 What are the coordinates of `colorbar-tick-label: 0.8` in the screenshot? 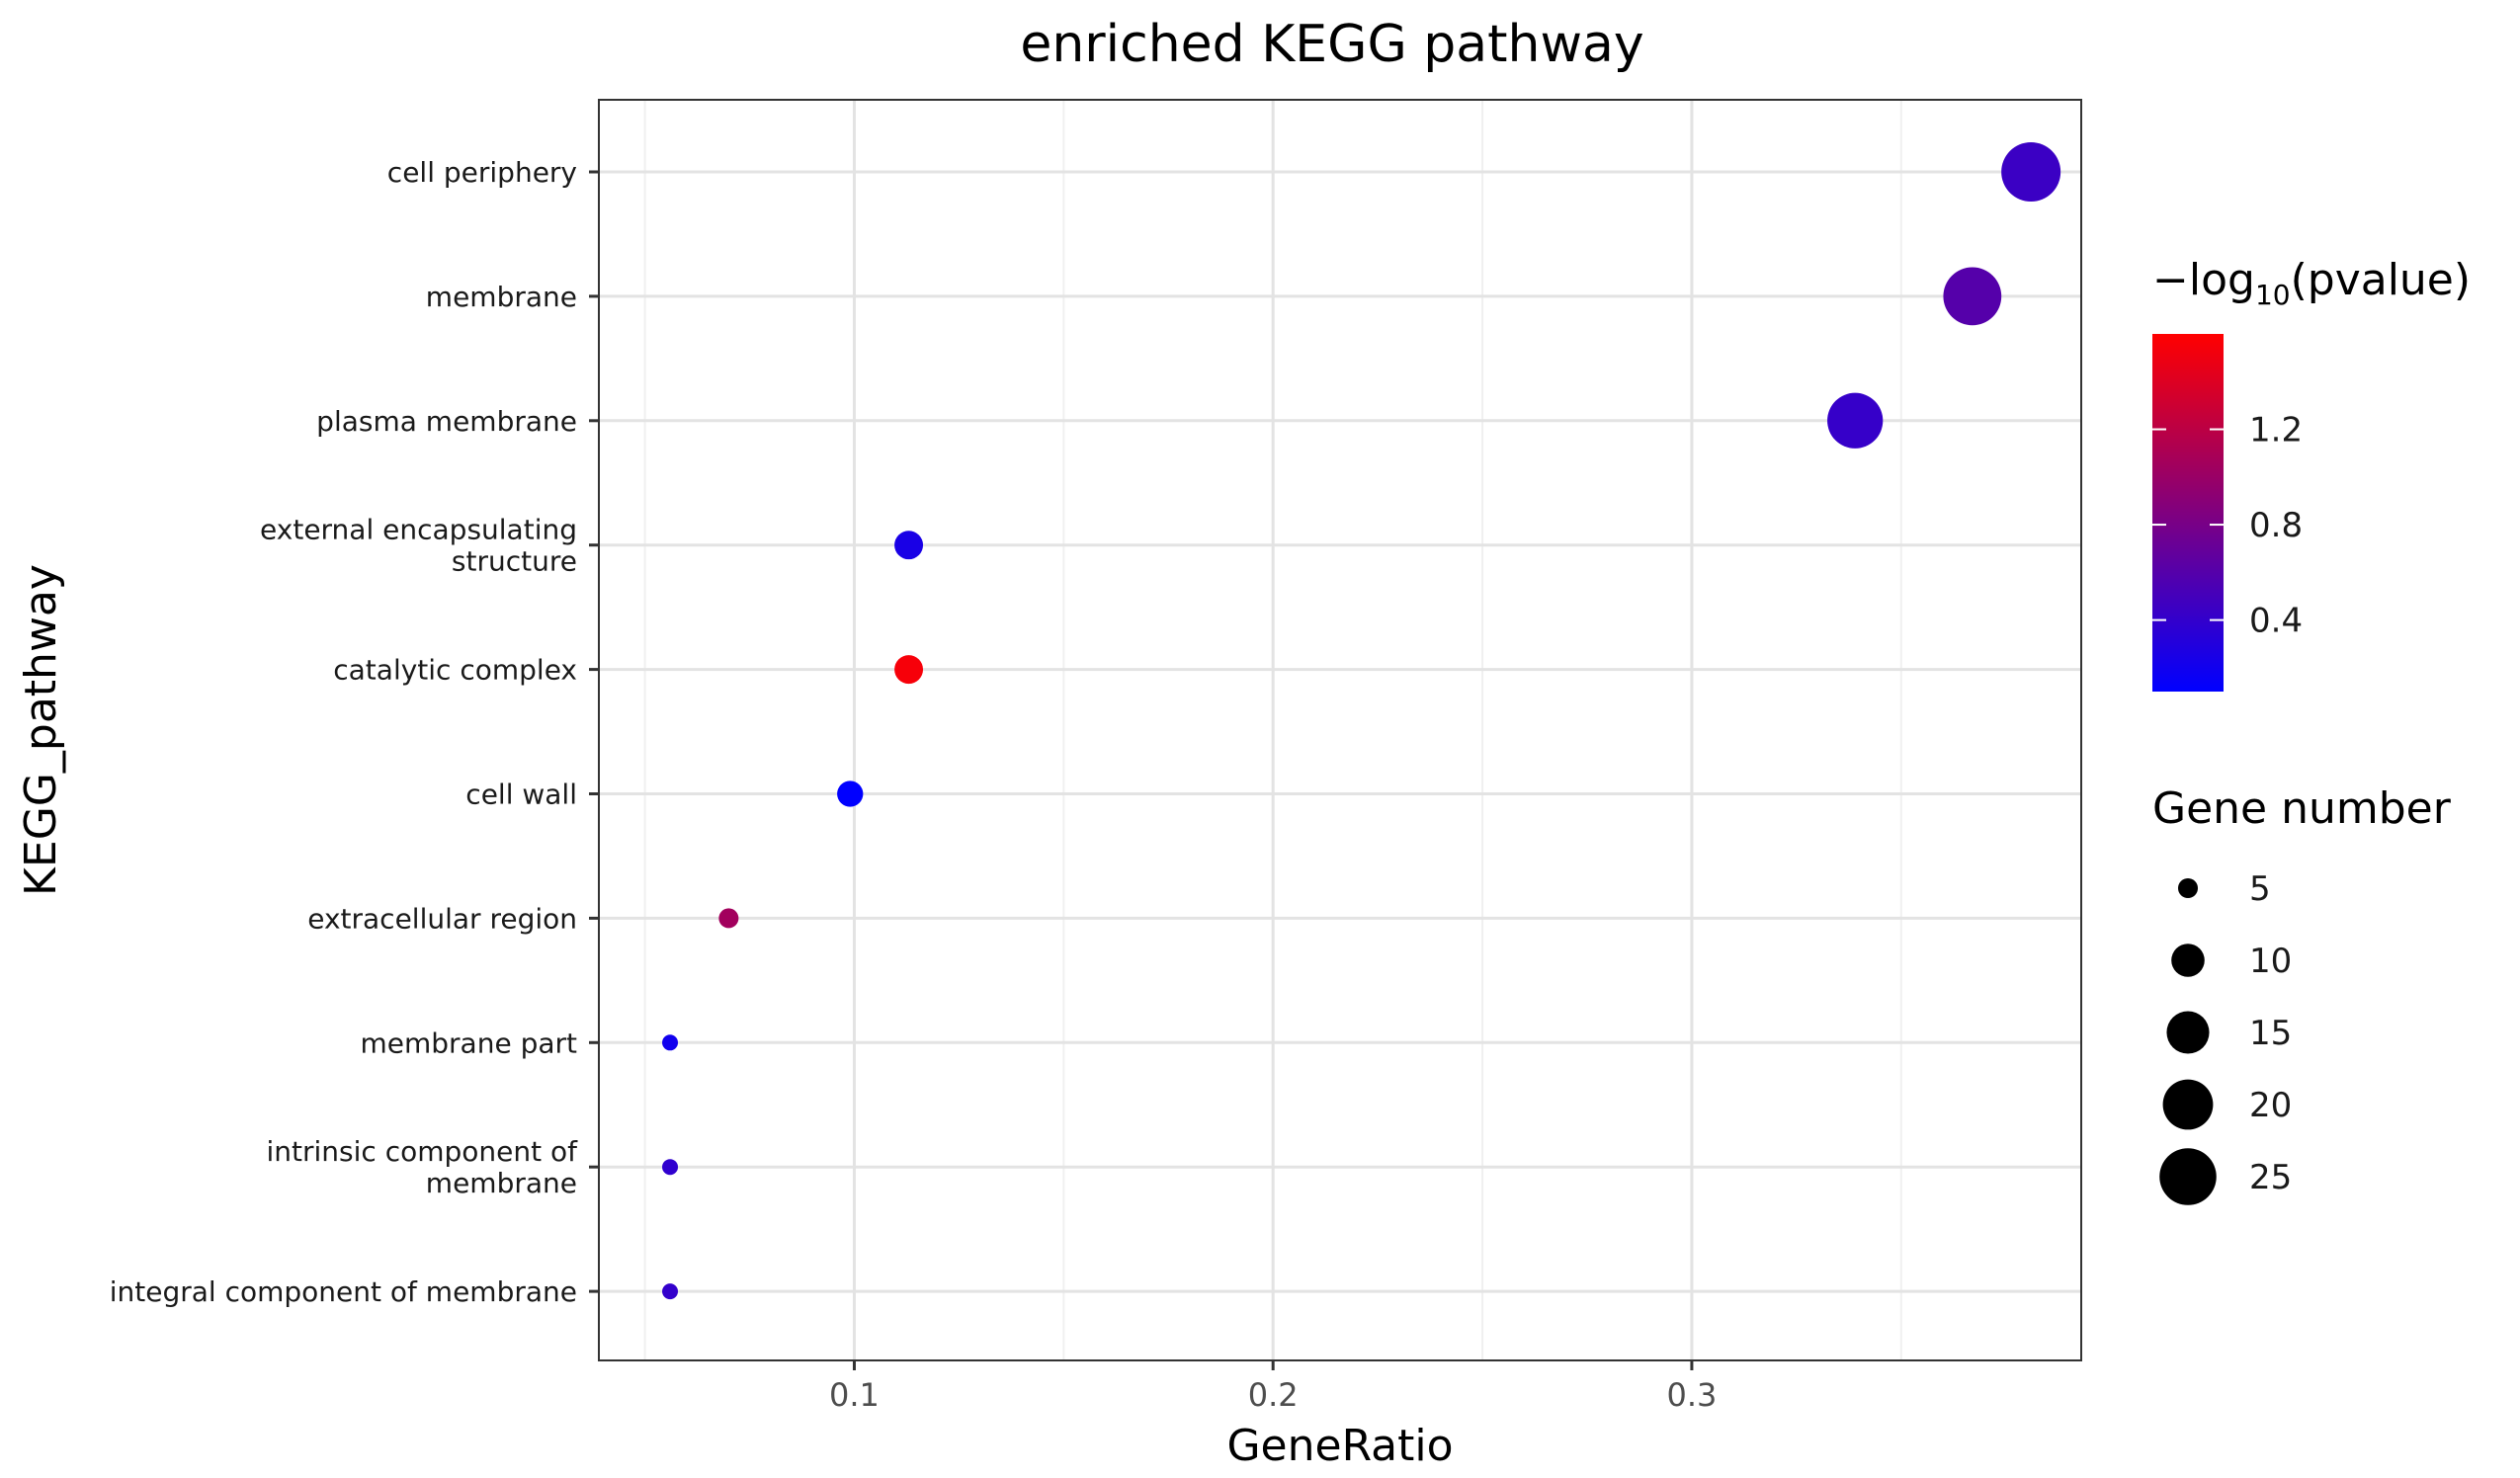 It's located at (2276, 525).